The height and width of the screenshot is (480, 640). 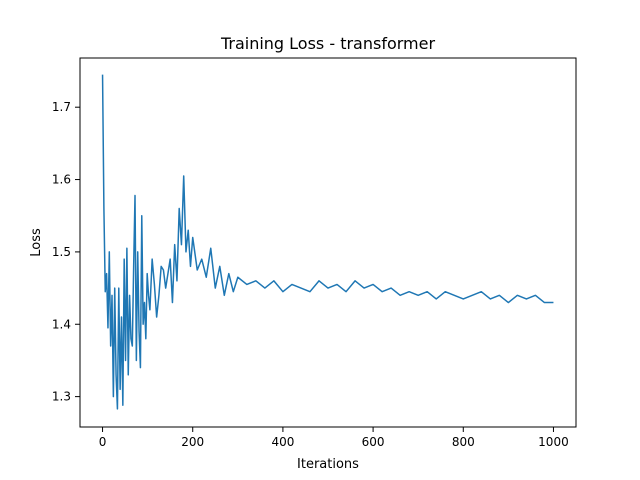 I want to click on y-tick-label: 1.4, so click(x=61, y=324).